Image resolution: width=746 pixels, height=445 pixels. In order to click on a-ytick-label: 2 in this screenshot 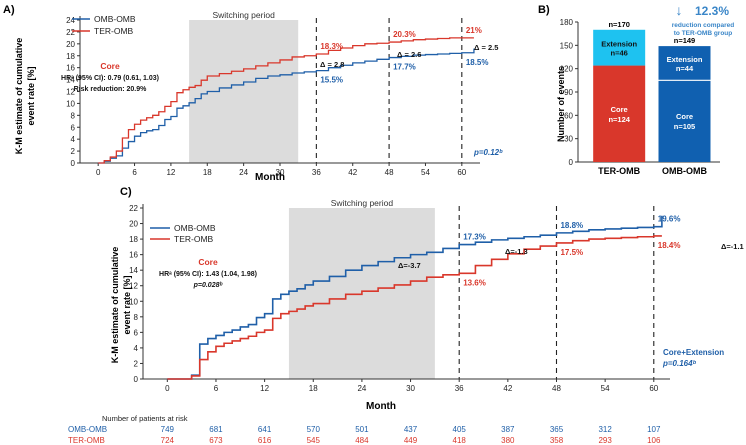, I will do `click(73, 151)`.